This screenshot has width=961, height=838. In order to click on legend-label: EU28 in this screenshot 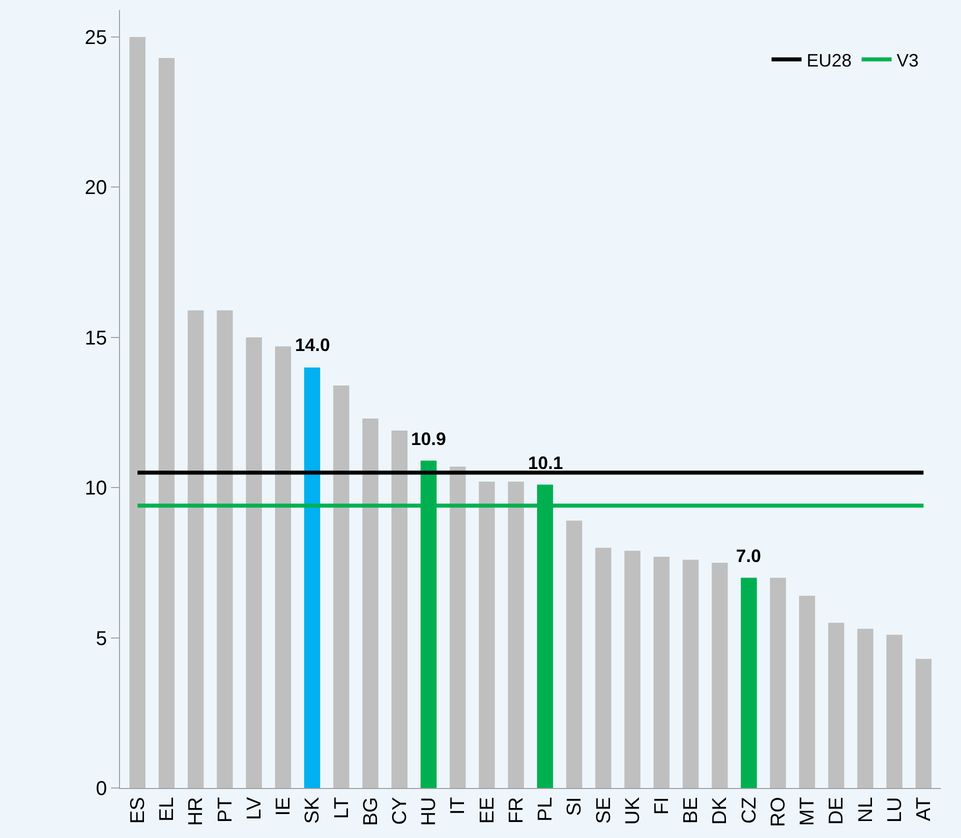, I will do `click(829, 60)`.